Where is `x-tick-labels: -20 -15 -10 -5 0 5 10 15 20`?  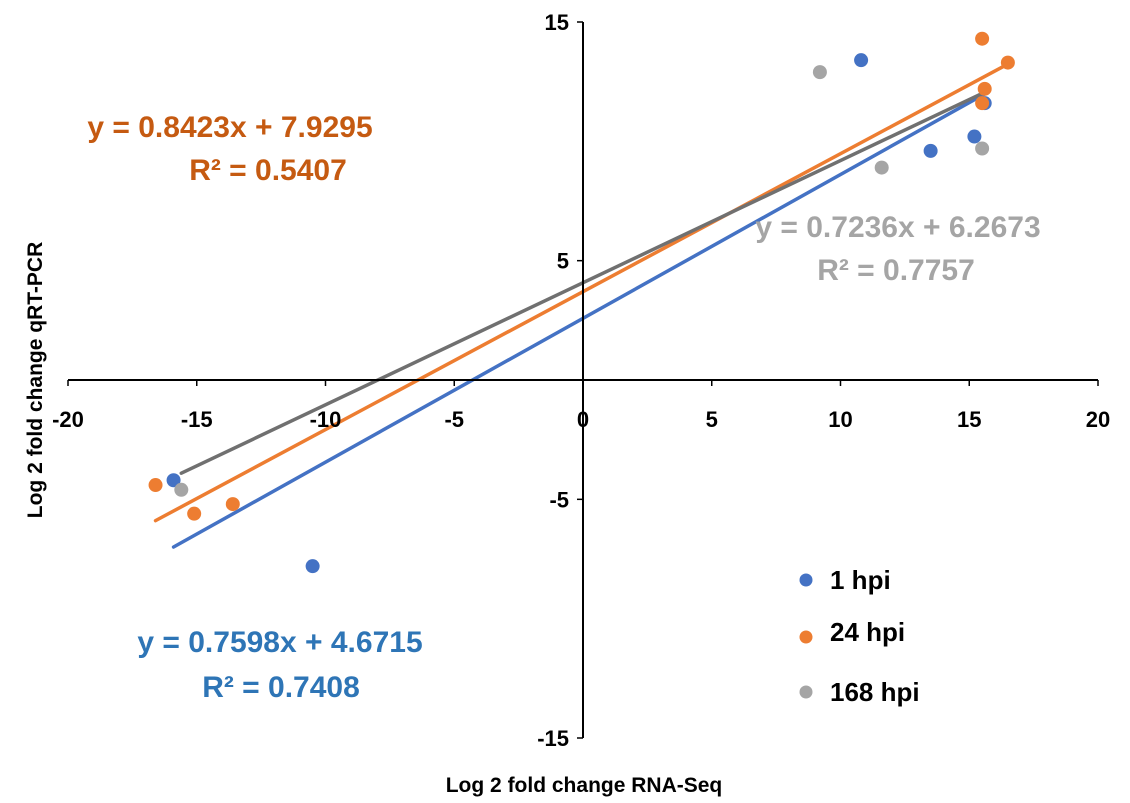
x-tick-labels: -20 -15 -10 -5 0 5 10 15 20 is located at coordinates (581, 406).